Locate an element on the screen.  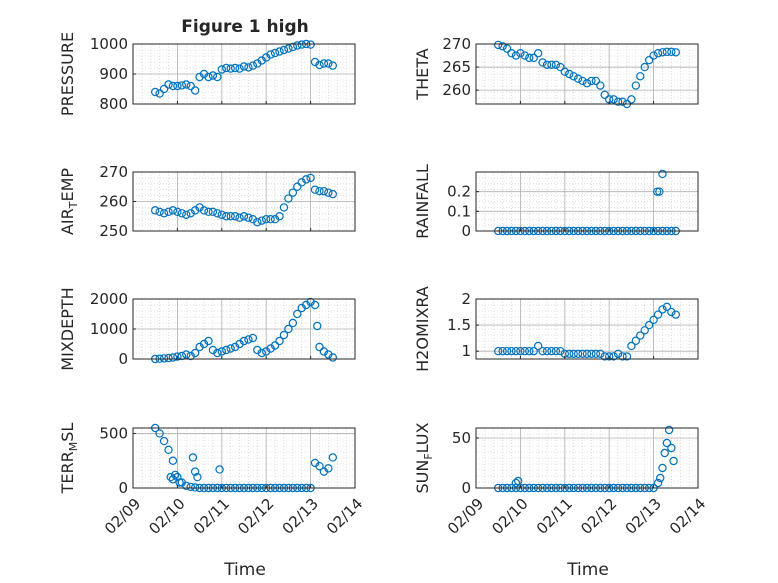
y-axis-label: RAINFALL is located at coordinates (422, 201).